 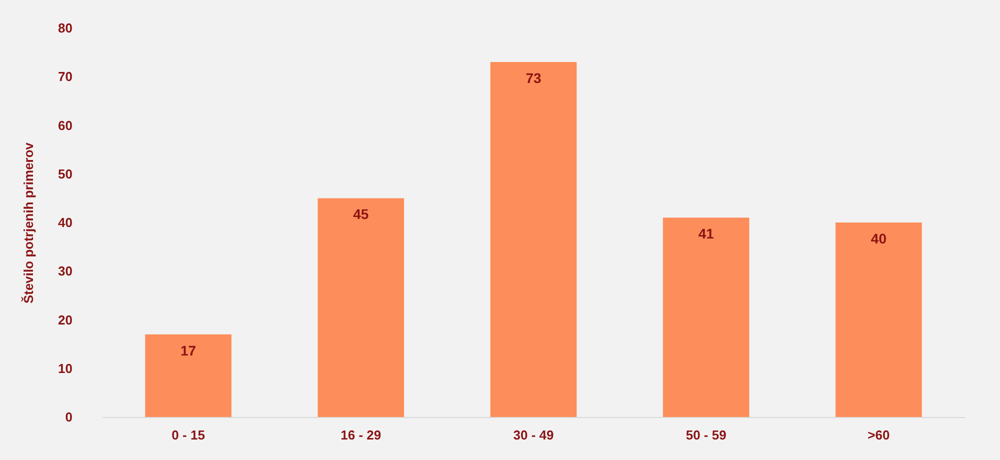 I want to click on x-tick-label: 30 - 49, so click(x=533, y=435).